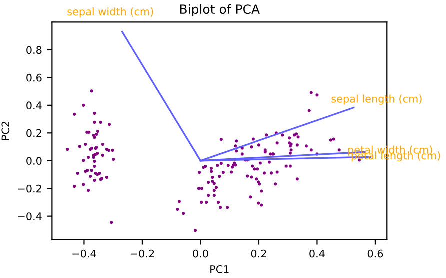  What do you see at coordinates (258, 254) in the screenshot?
I see `x-tick-label: 0.2` at bounding box center [258, 254].